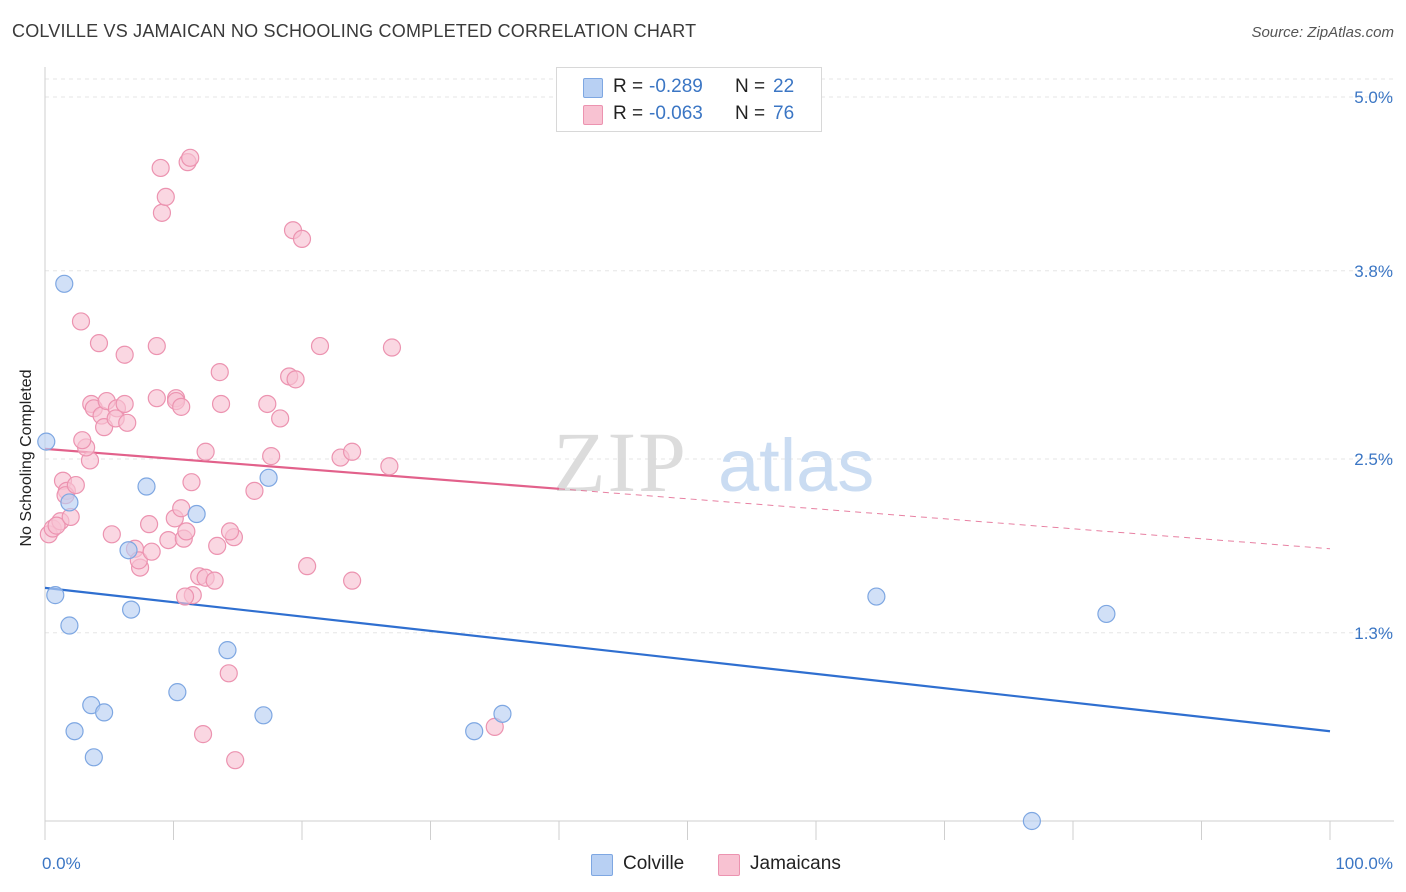  What do you see at coordinates (689, 99) in the screenshot?
I see `correlation-legend: R = -0.289 N = 22 R = -0.063 N = 76` at bounding box center [689, 99].